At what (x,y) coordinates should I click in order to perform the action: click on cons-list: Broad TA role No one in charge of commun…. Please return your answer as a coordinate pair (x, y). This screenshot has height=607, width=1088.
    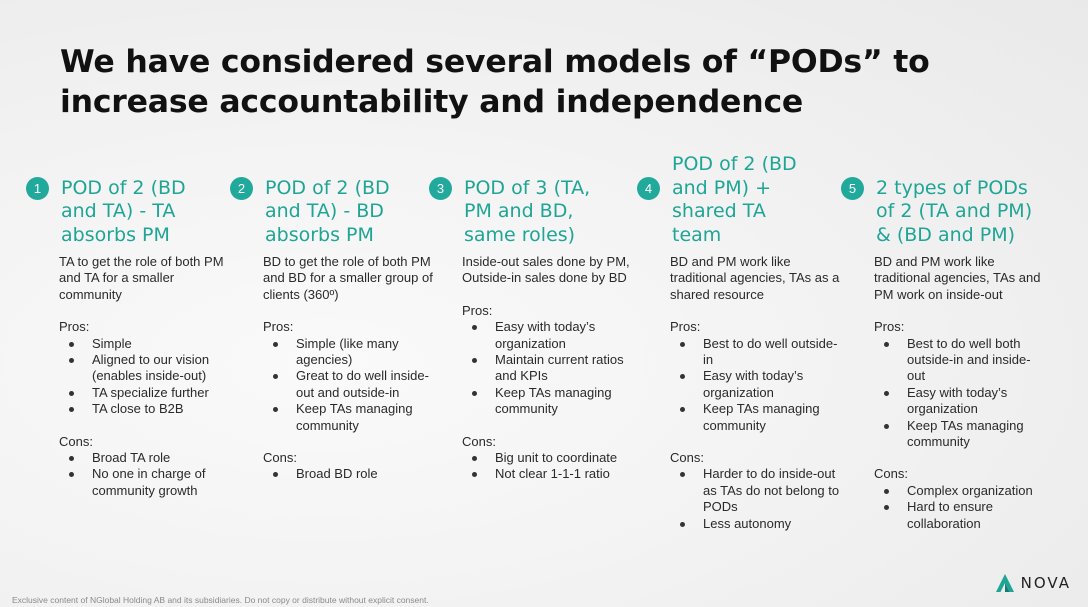
    Looking at the image, I should click on (144, 474).